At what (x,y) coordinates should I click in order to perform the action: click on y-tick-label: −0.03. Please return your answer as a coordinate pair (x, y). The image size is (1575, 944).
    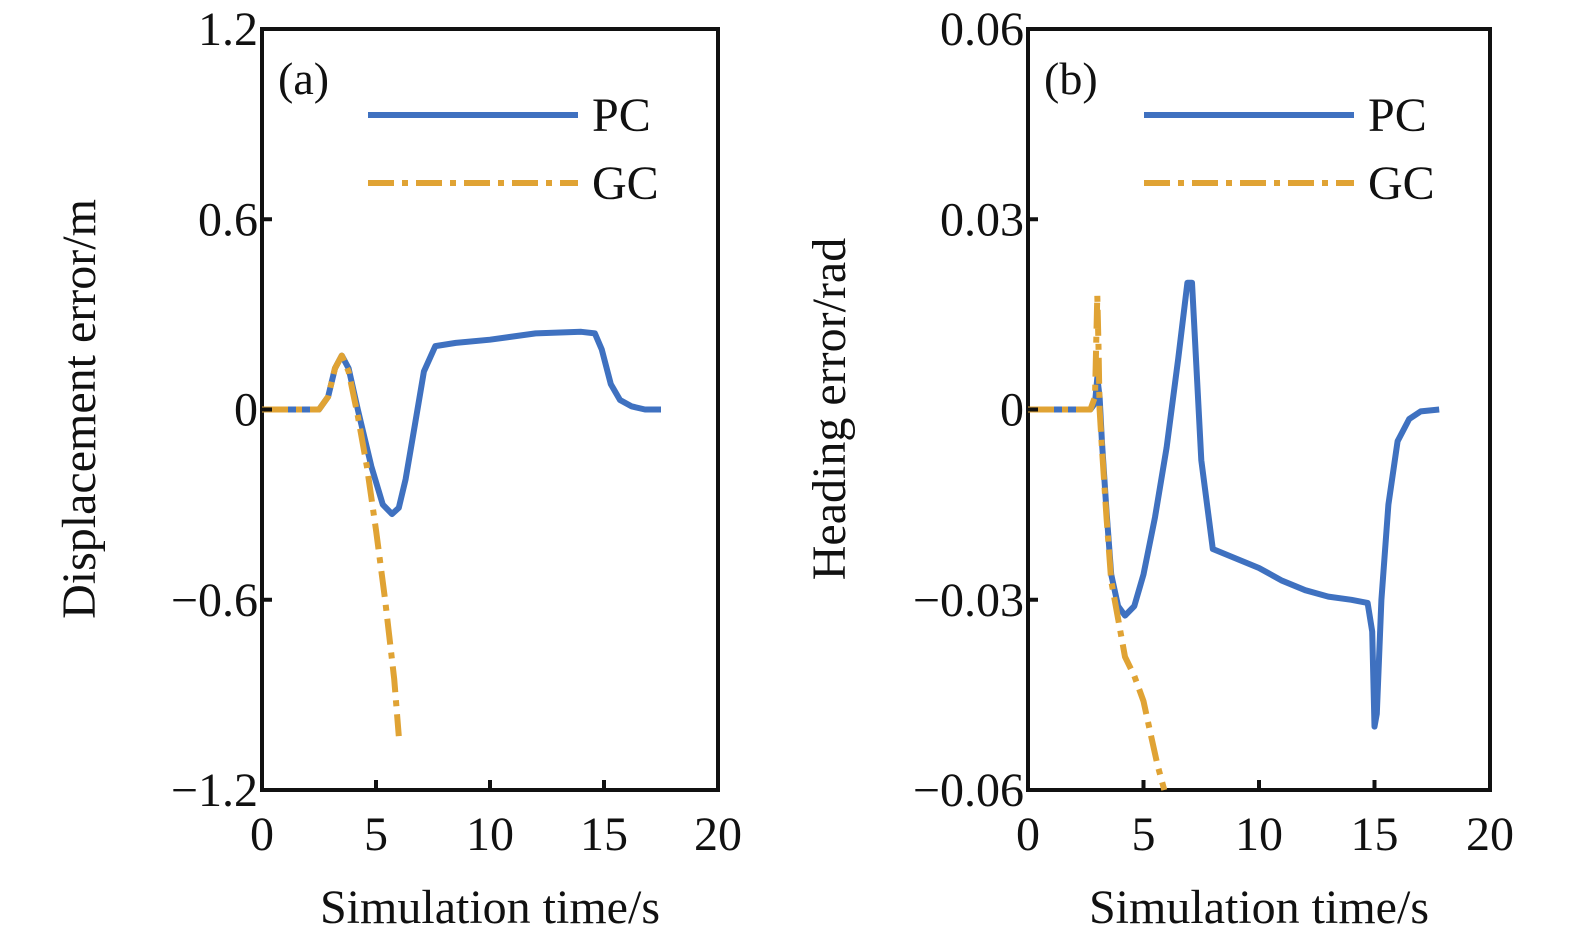
    Looking at the image, I should click on (968, 600).